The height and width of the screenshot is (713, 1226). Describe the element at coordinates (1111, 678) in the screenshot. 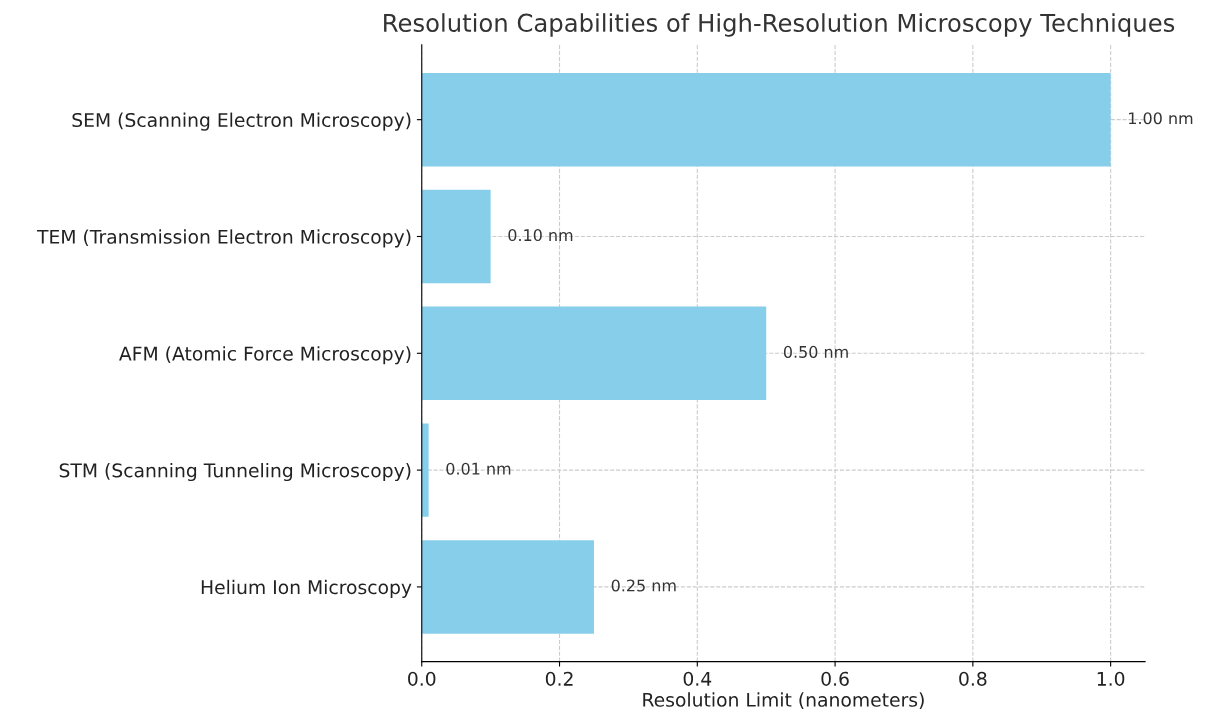

I see `x-tick-label: 1.0` at that location.